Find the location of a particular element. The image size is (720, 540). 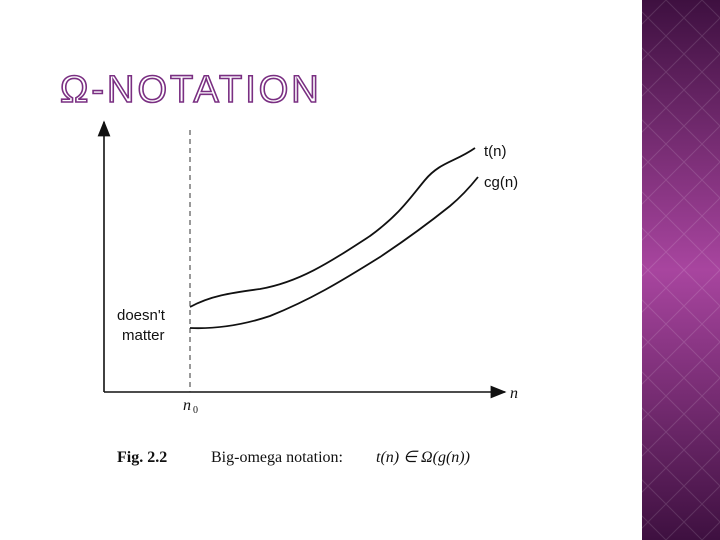

curve-t is located at coordinates (332, 227).